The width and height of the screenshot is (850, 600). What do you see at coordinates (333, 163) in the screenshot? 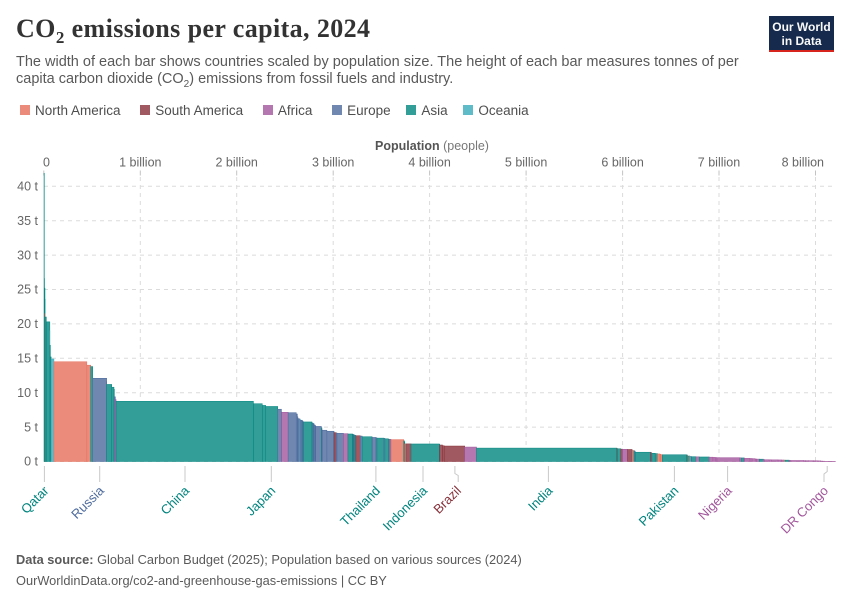
I see `svg-text: 3 billion` at bounding box center [333, 163].